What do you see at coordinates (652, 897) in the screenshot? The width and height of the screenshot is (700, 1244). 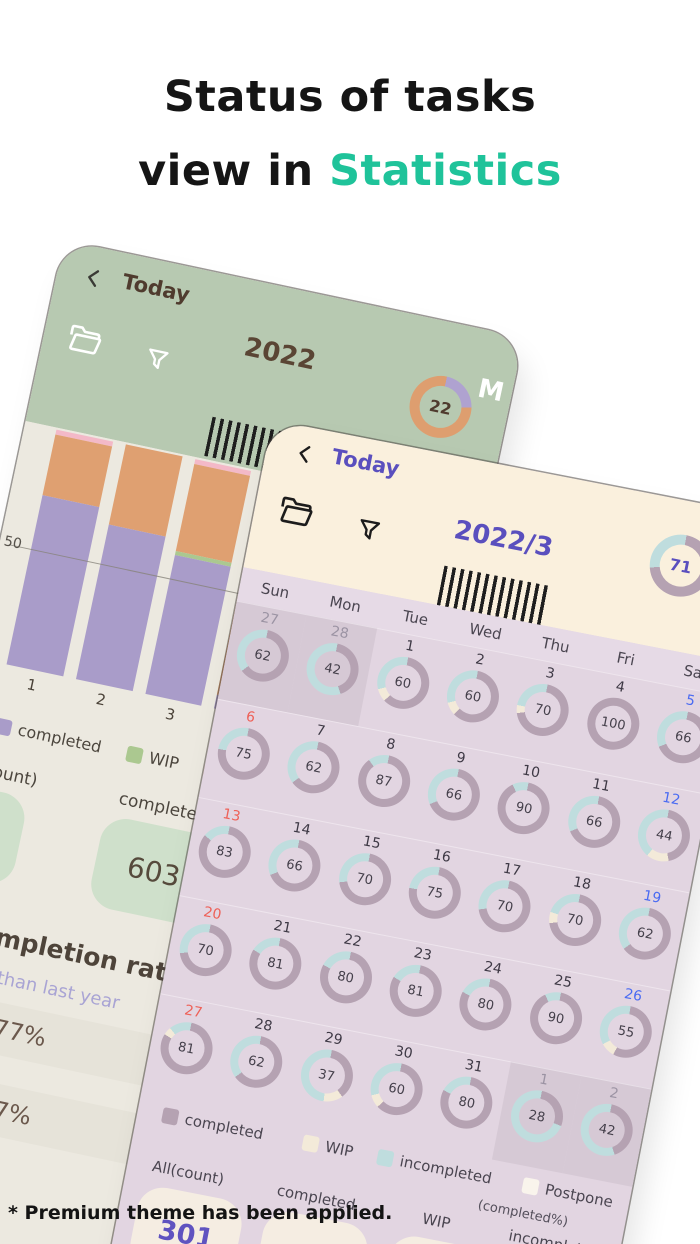 I see `day-number: 19` at bounding box center [652, 897].